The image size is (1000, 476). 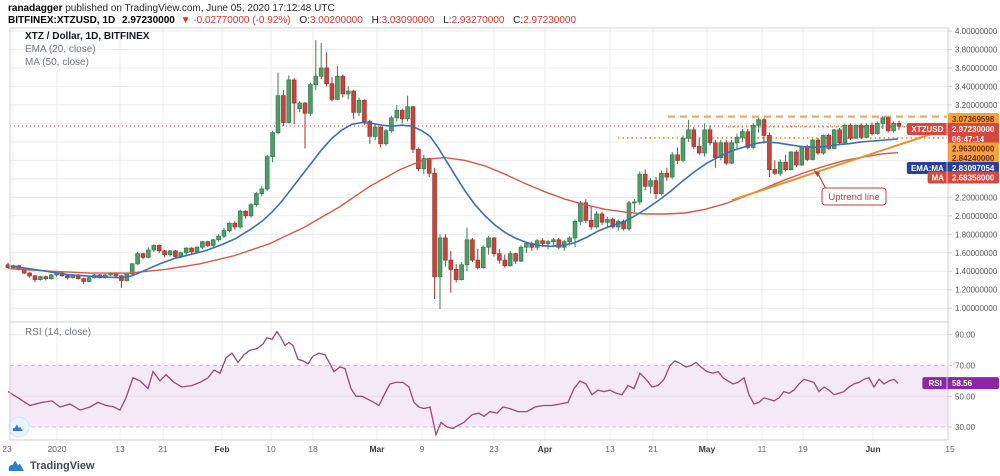 I want to click on watermark-logo-icon, so click(x=17, y=427).